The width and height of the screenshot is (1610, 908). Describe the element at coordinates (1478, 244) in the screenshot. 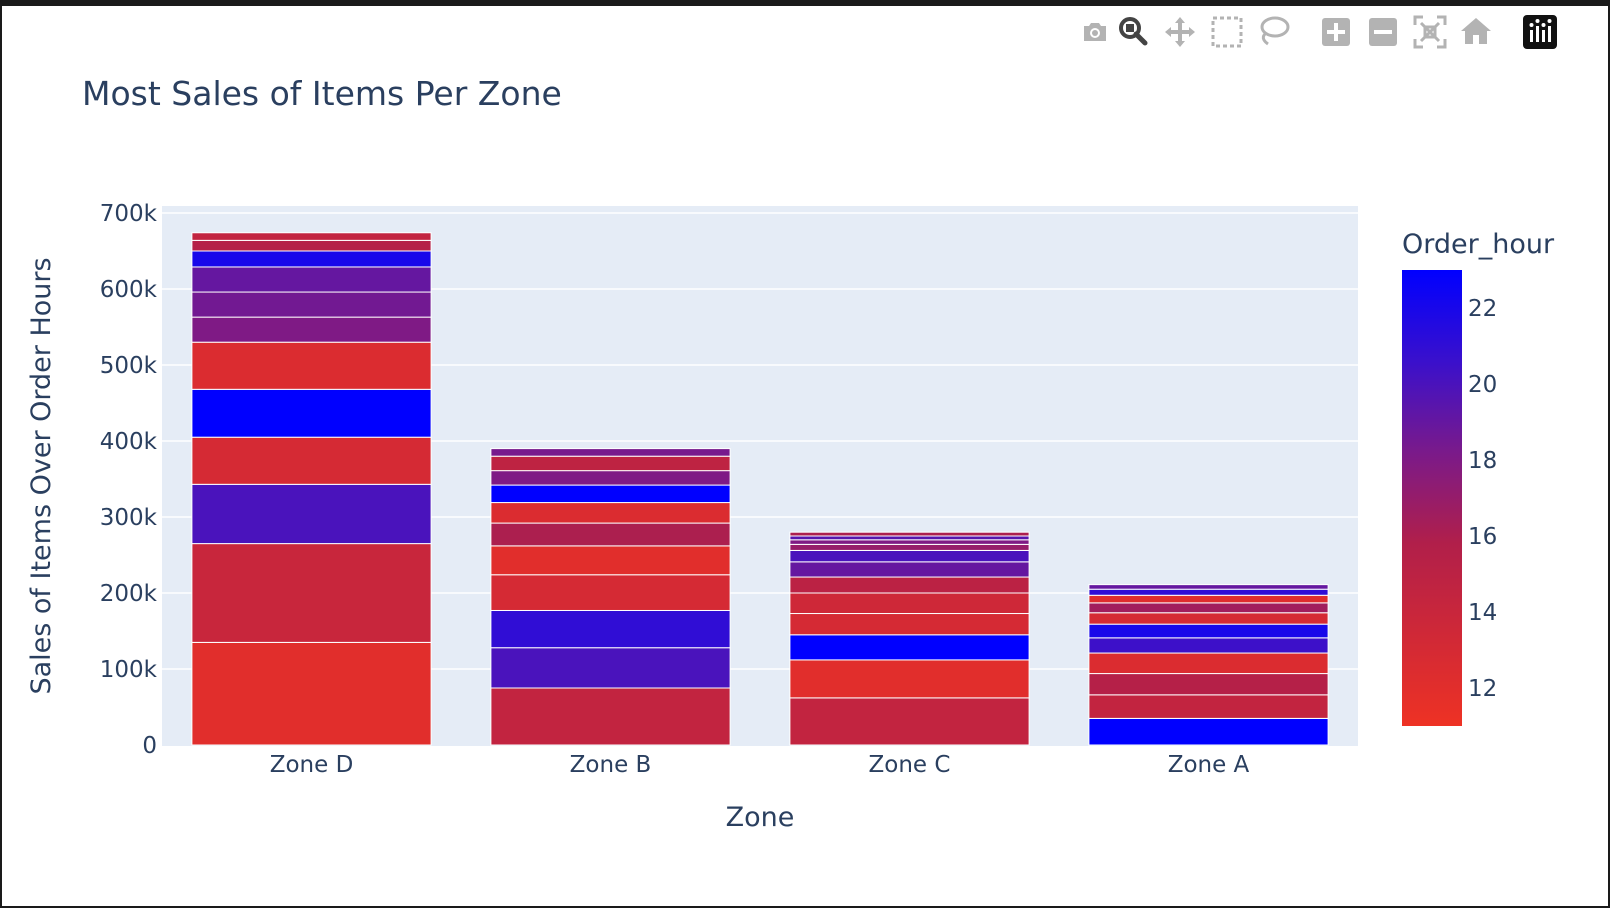

I see `colorbar-title: Order_hour` at that location.